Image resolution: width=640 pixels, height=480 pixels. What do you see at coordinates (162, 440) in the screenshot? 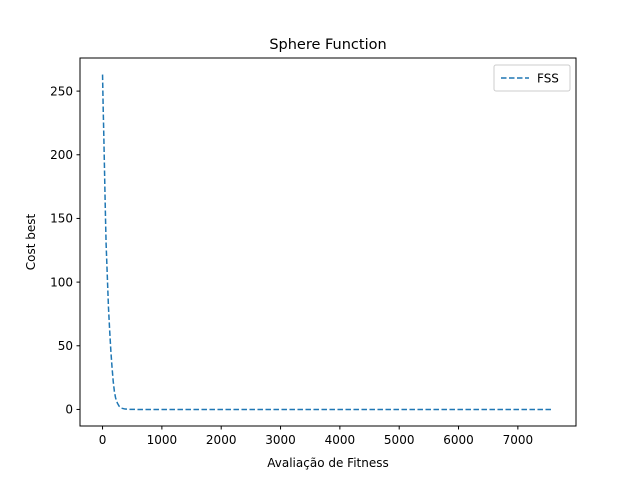
I see `x-tick-label: 1000` at bounding box center [162, 440].